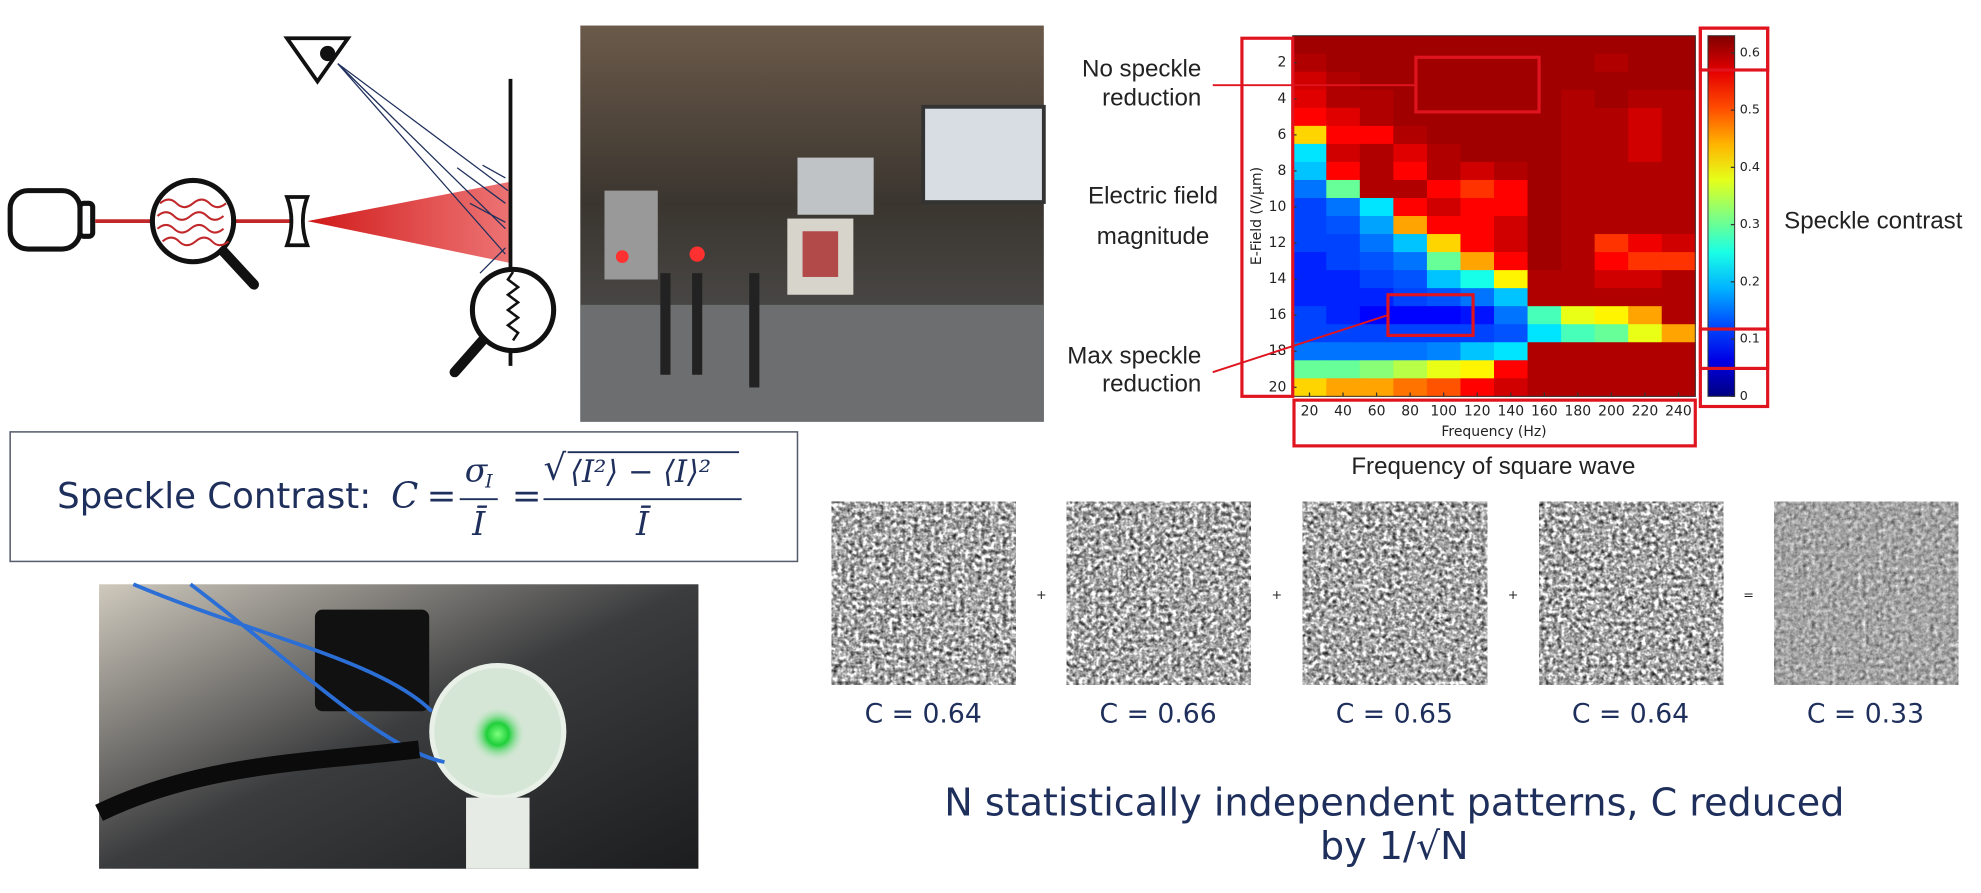 This screenshot has width=1981, height=893. I want to click on x-axis-label: Frequency (Hz), so click(1493, 432).